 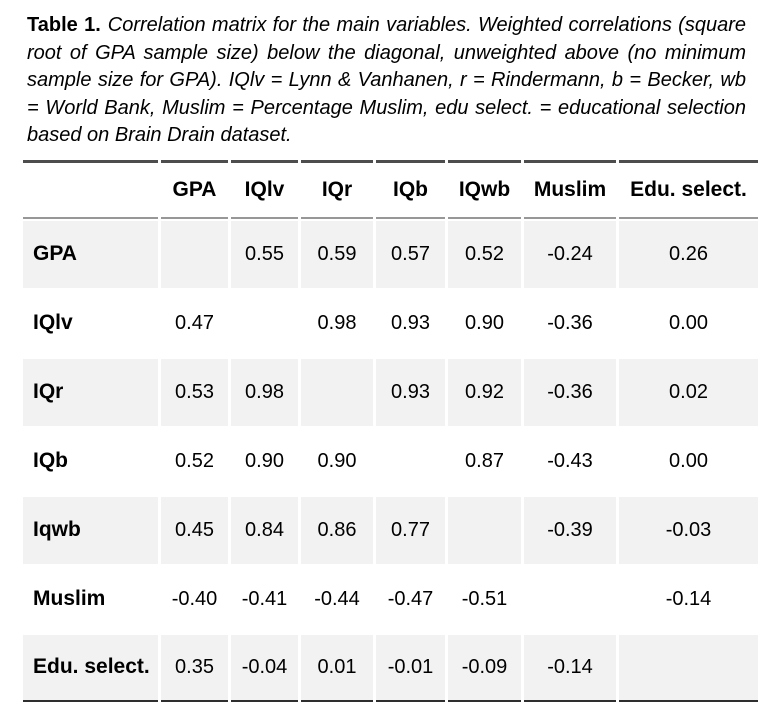 I want to click on row-label: IQr, so click(x=90, y=392).